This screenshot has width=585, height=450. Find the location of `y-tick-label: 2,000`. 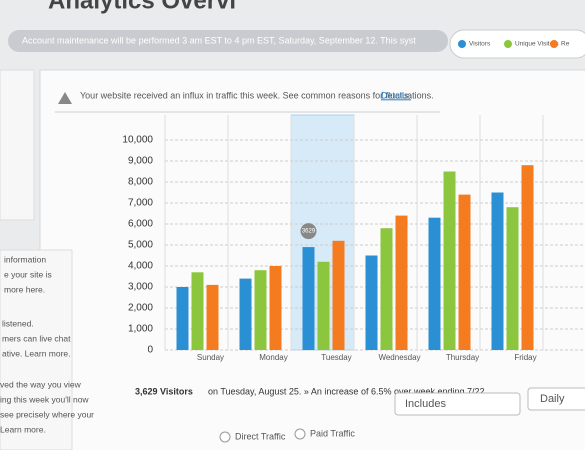

y-tick-label: 2,000 is located at coordinates (140, 308).